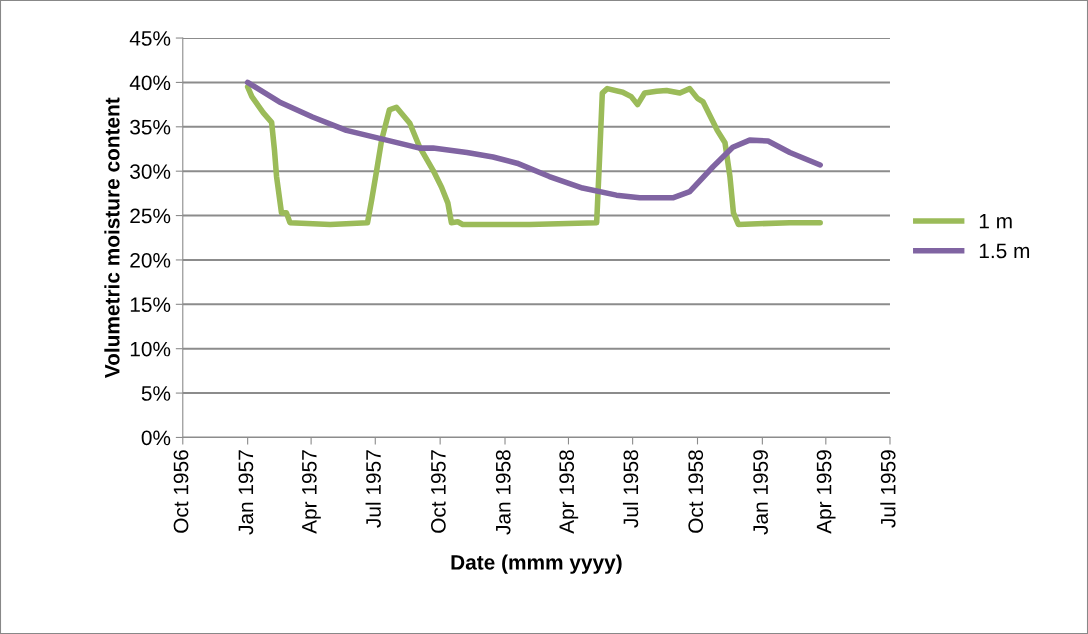 This screenshot has width=1088, height=634. I want to click on x-tick-label: Jan 1959, so click(760, 492).